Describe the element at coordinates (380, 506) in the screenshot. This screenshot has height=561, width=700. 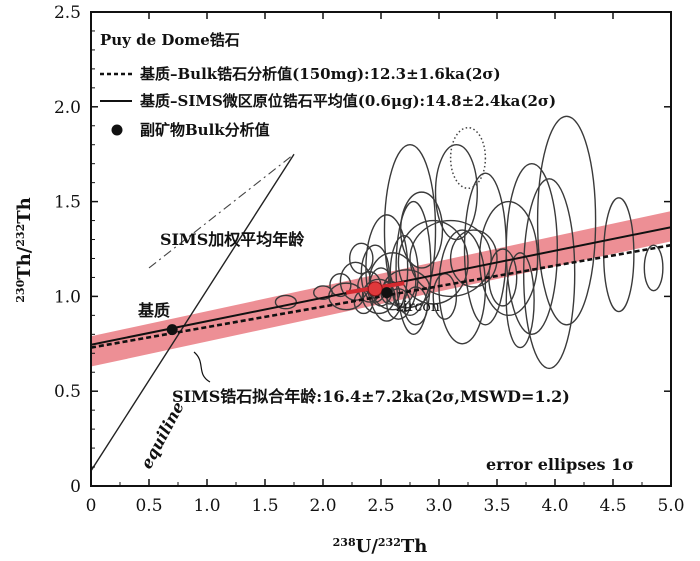
I see `x-tick-label: 2.5` at that location.